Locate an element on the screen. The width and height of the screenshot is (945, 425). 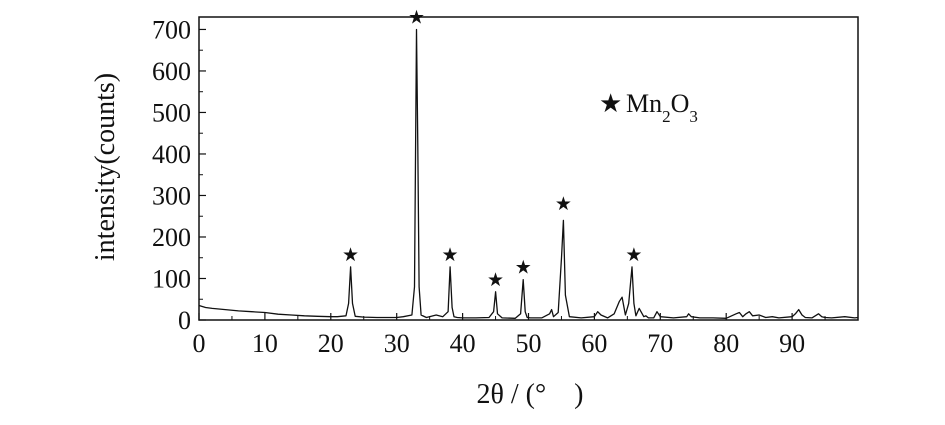
y-tick-label: 700 is located at coordinates (171, 29).